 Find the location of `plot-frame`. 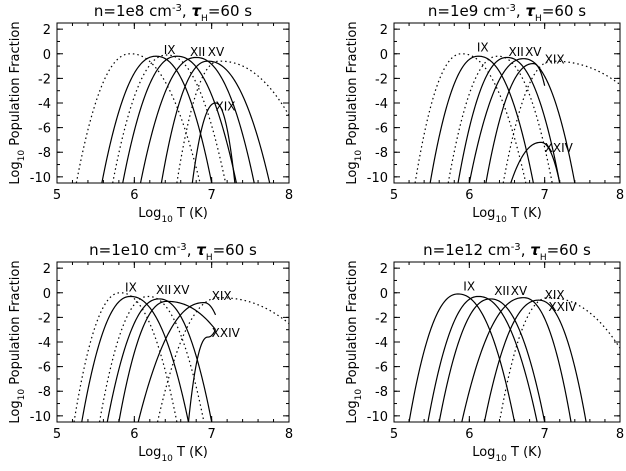

plot-frame is located at coordinates (507, 103).